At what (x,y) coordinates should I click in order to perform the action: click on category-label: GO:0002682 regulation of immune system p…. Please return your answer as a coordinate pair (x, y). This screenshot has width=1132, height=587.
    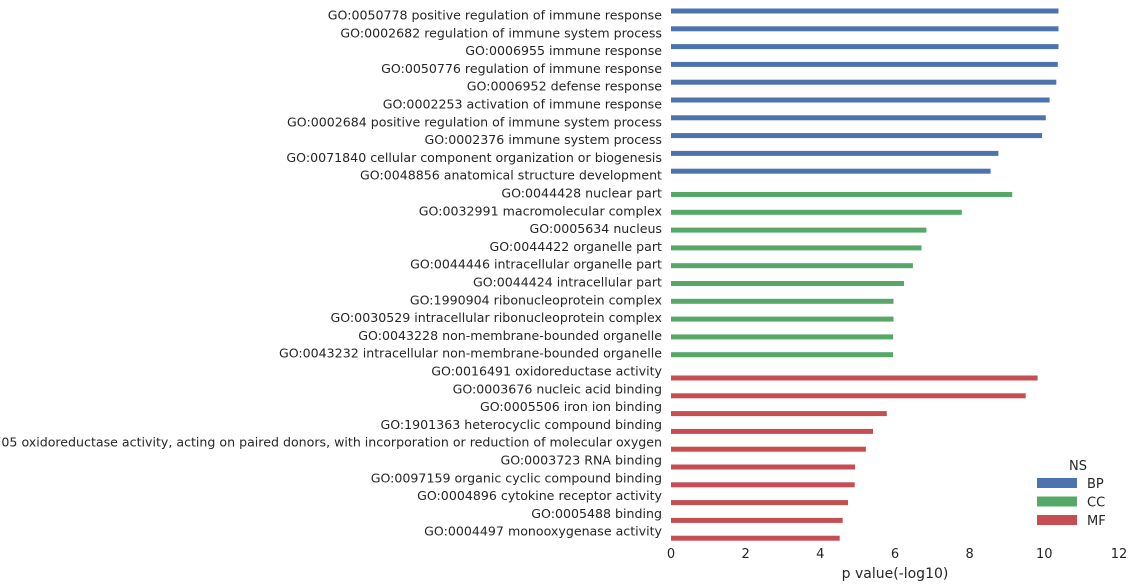
    Looking at the image, I should click on (501, 32).